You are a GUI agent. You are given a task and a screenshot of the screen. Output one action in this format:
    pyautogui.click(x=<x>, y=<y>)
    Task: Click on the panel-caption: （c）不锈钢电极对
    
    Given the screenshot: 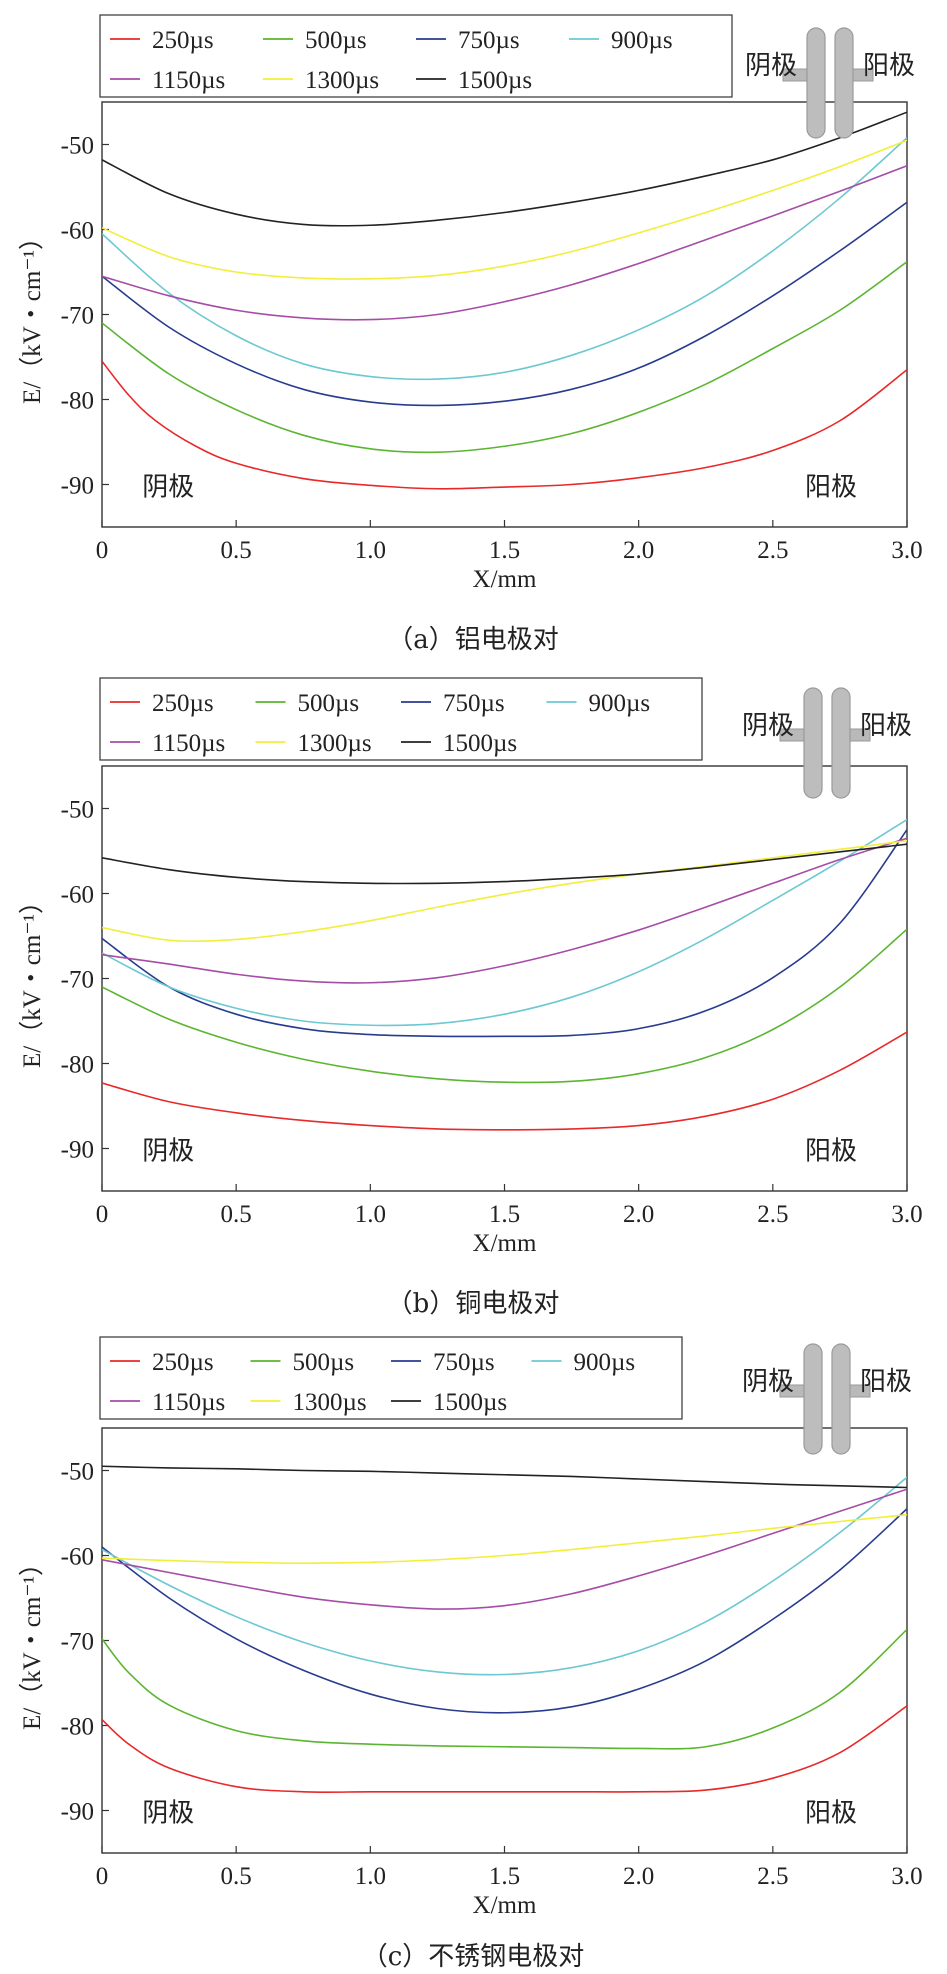 What is the action you would take?
    pyautogui.click(x=473, y=1957)
    